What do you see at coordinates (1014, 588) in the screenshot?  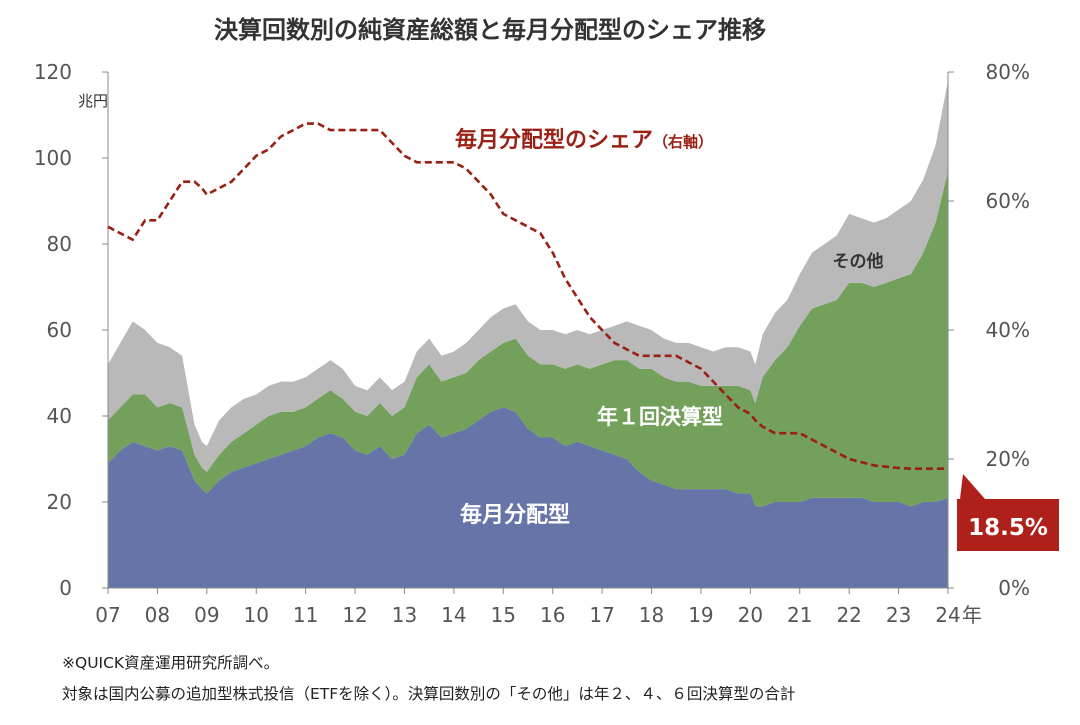 I see `right-tick-label: 0%` at bounding box center [1014, 588].